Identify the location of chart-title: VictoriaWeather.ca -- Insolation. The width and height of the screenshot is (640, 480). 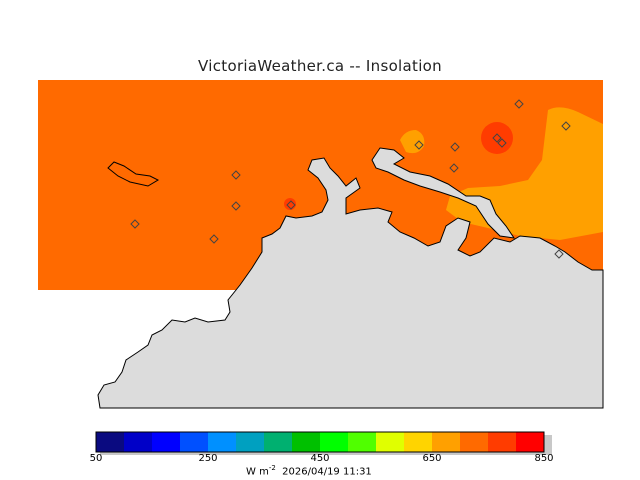
(320, 66).